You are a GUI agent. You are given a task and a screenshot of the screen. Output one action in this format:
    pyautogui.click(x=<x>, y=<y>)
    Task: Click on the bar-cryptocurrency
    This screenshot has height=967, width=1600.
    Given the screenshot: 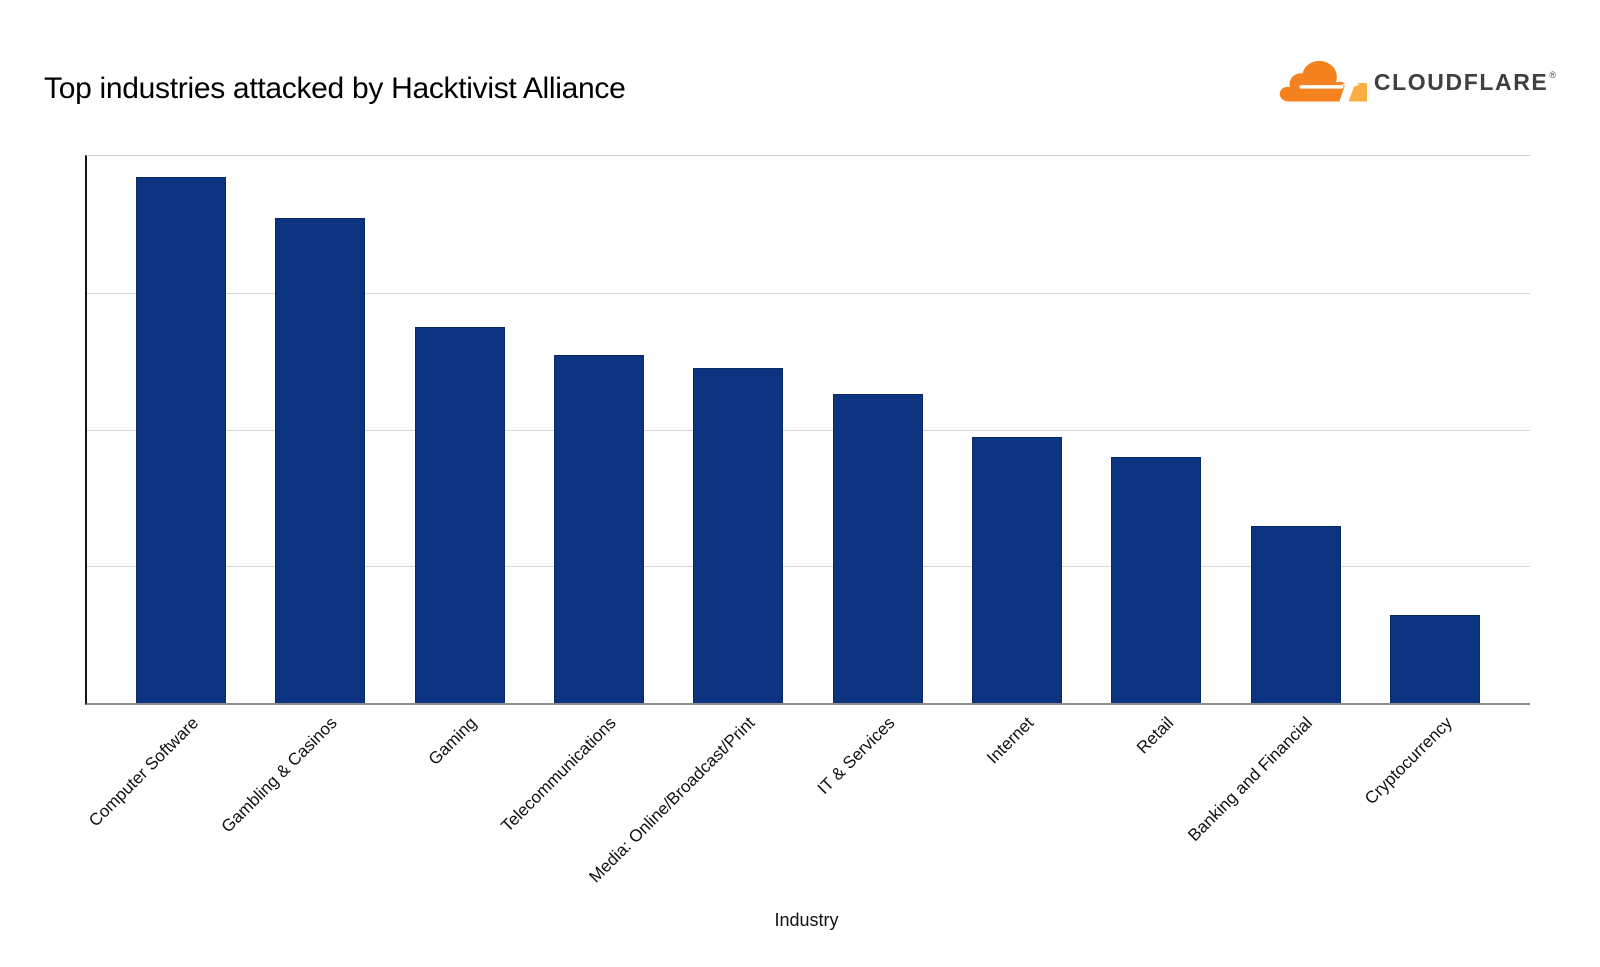 What is the action you would take?
    pyautogui.click(x=1434, y=658)
    